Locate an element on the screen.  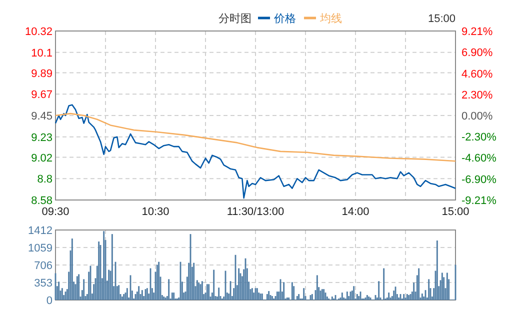
y-tick-label: 10.1 is located at coordinates (41, 53).